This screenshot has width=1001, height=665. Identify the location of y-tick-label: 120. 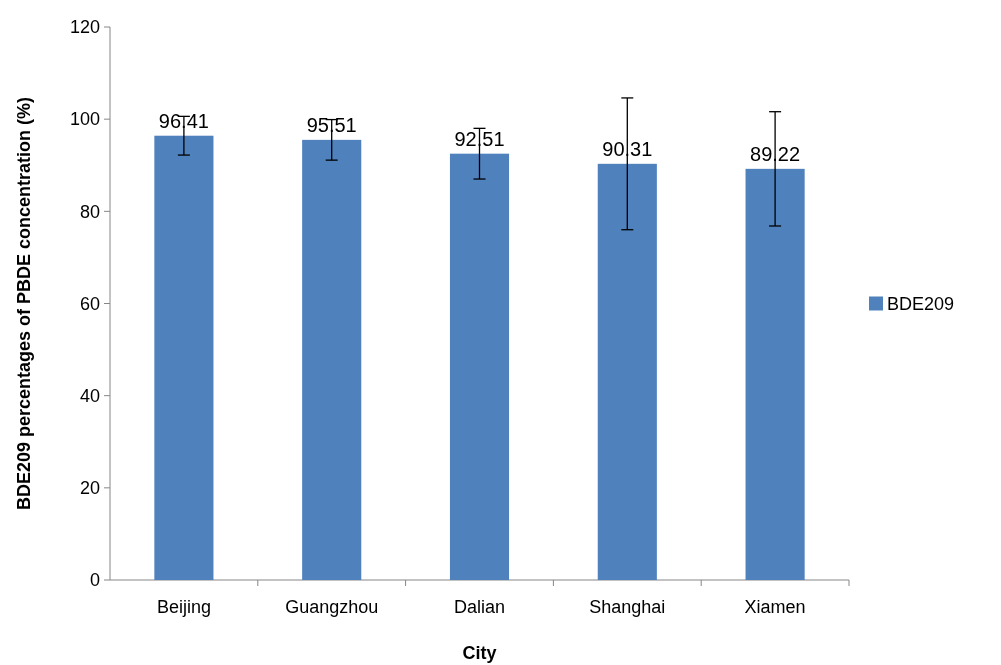
(84, 27).